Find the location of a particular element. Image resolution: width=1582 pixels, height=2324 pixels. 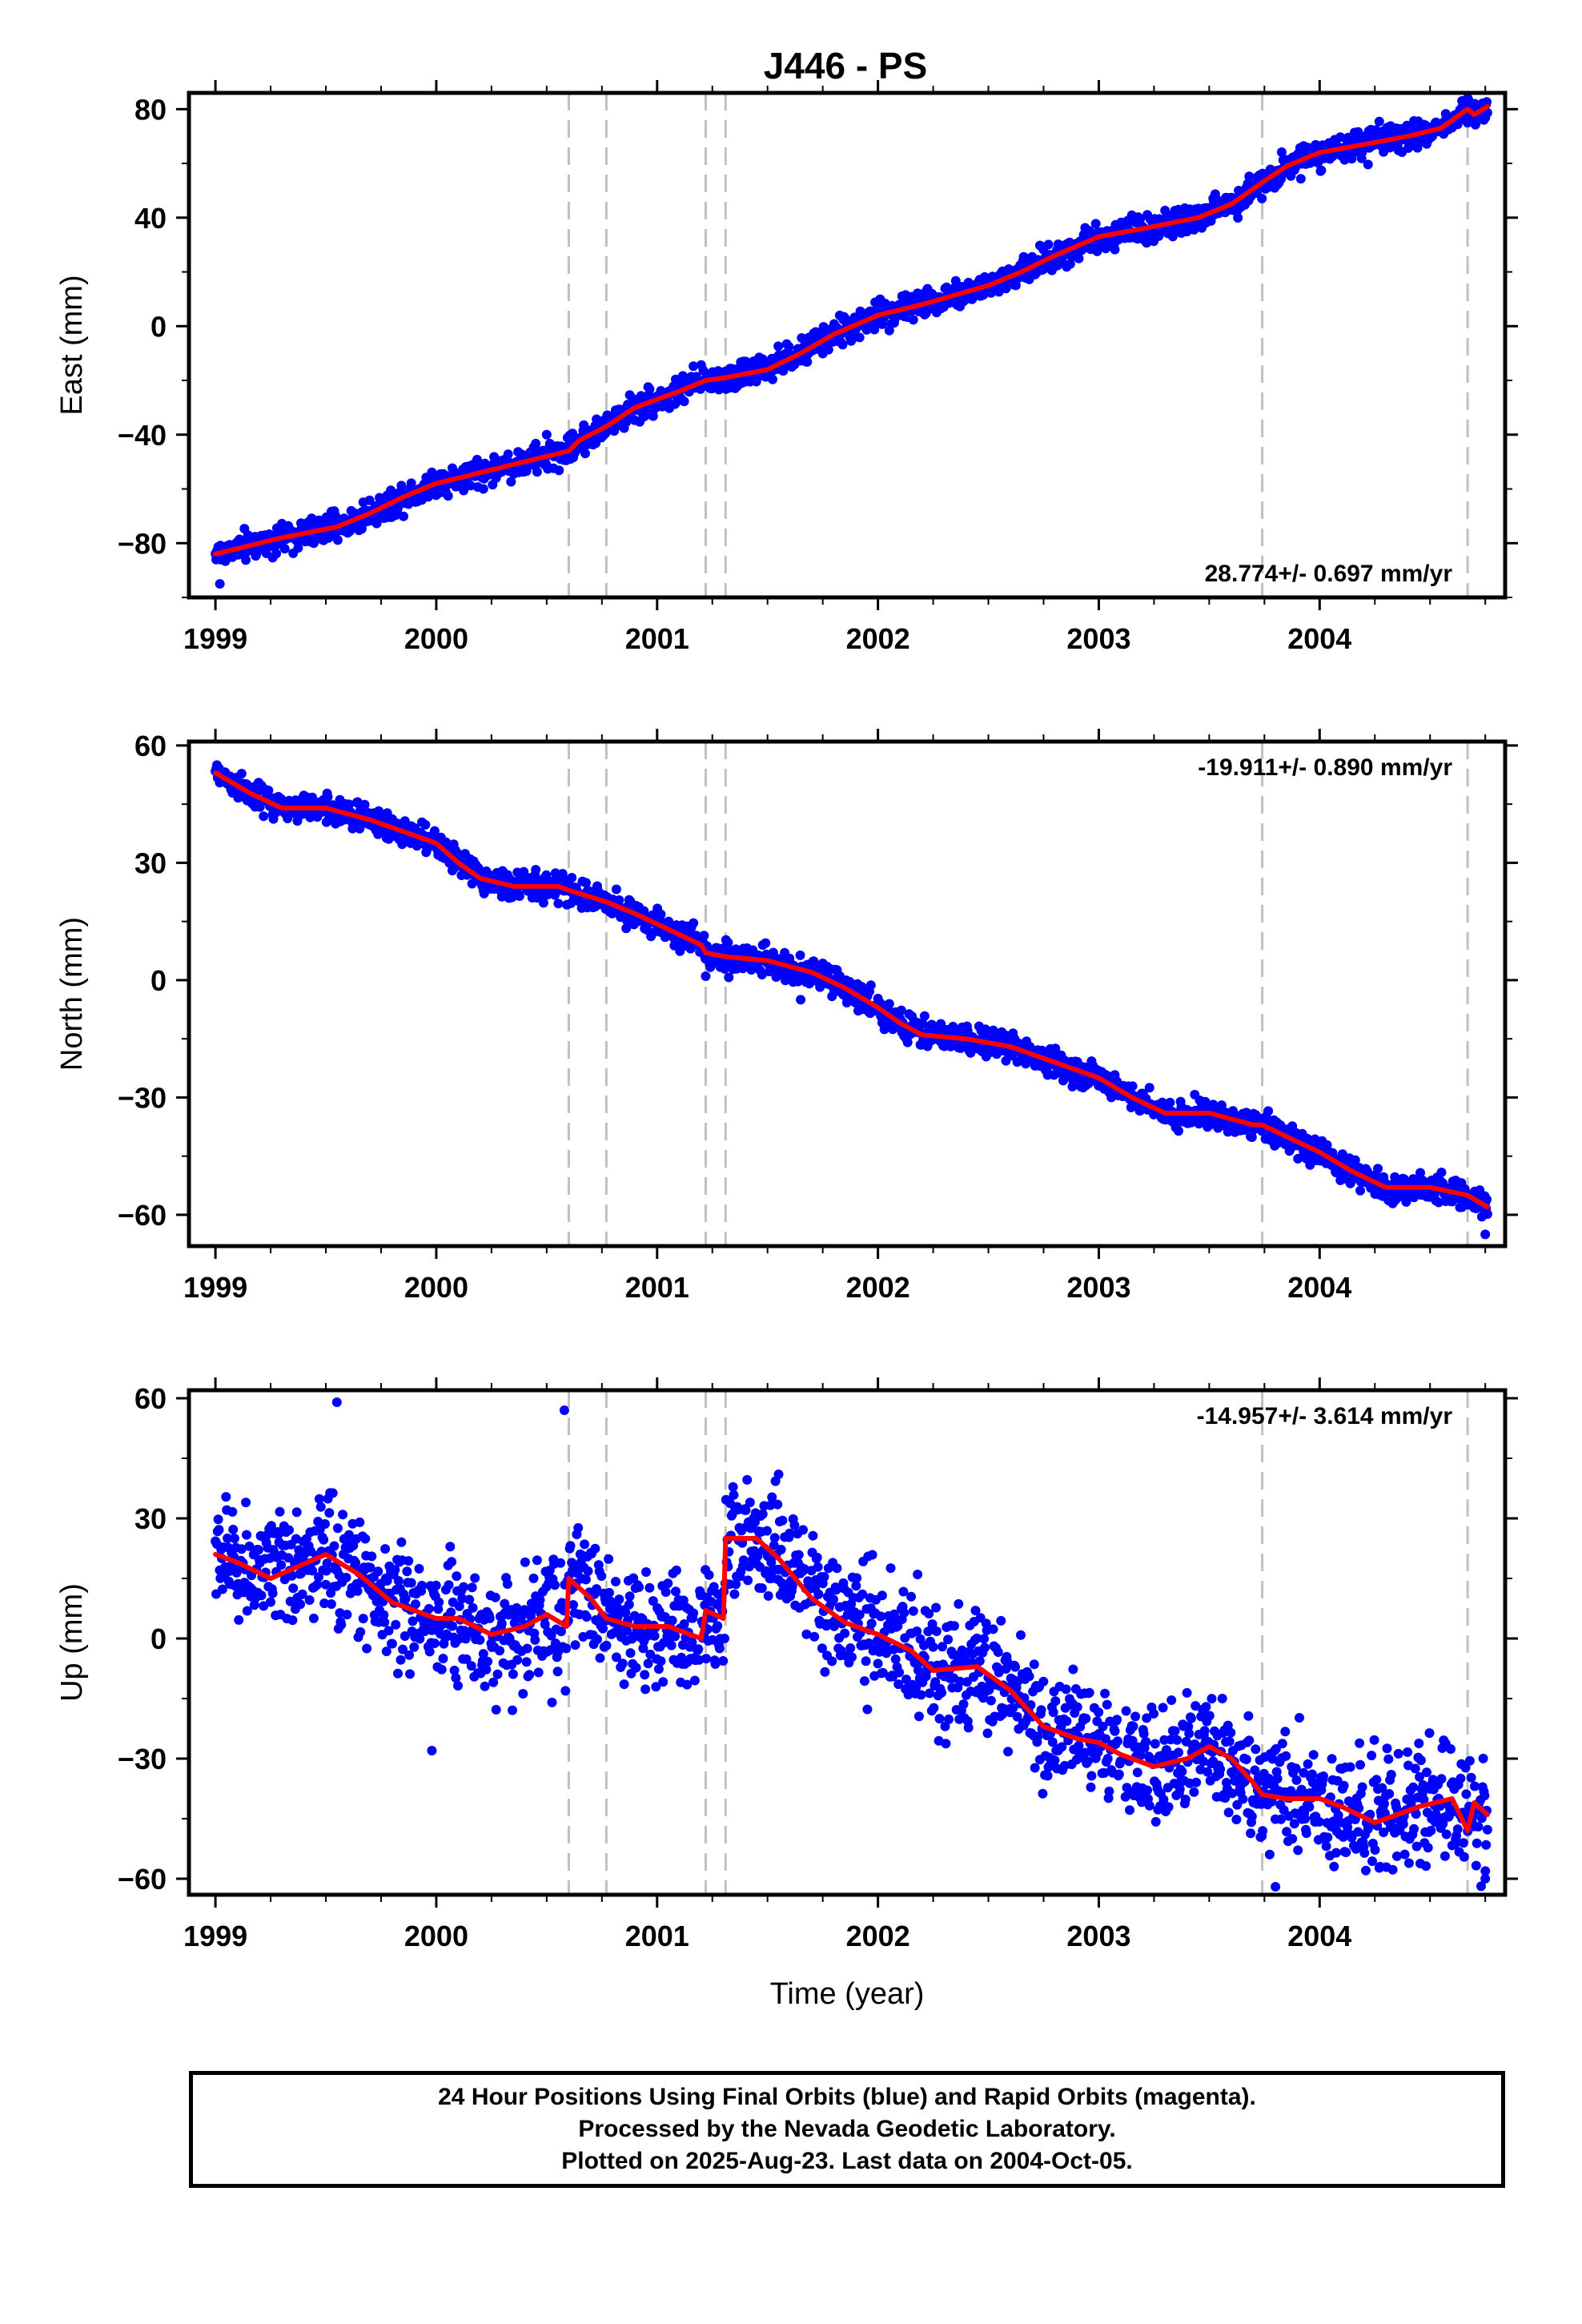

x-tick-label: 2002 is located at coordinates (878, 1287).